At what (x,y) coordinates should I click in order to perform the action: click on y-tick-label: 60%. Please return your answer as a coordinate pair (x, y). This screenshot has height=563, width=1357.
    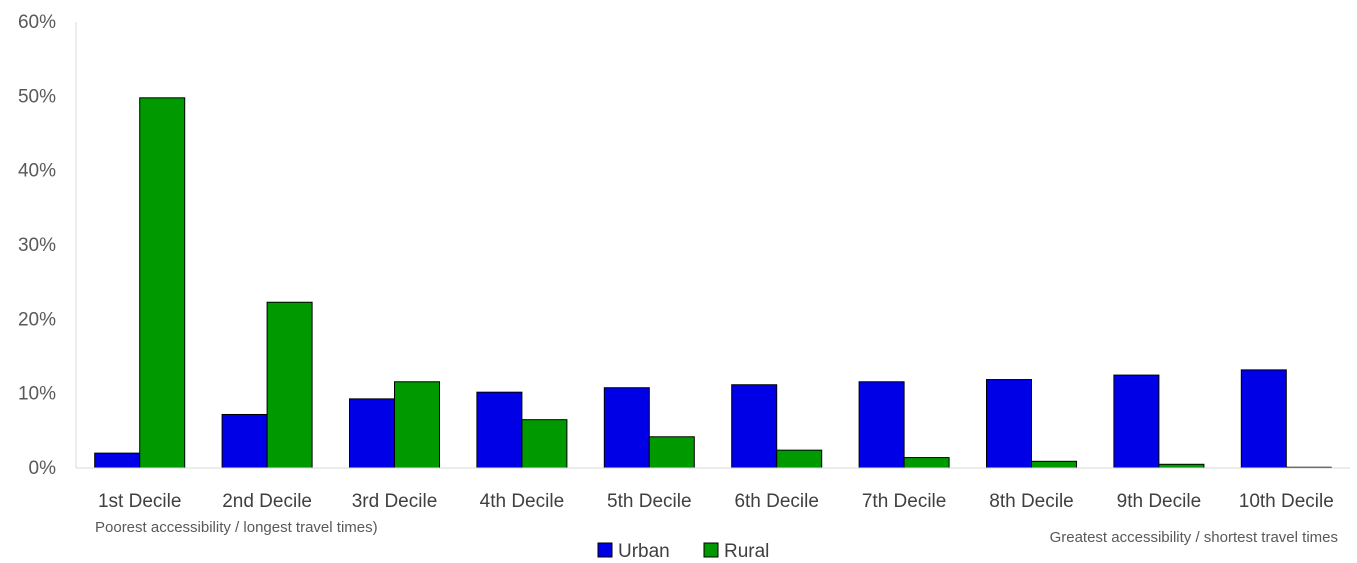
    Looking at the image, I should click on (37, 22).